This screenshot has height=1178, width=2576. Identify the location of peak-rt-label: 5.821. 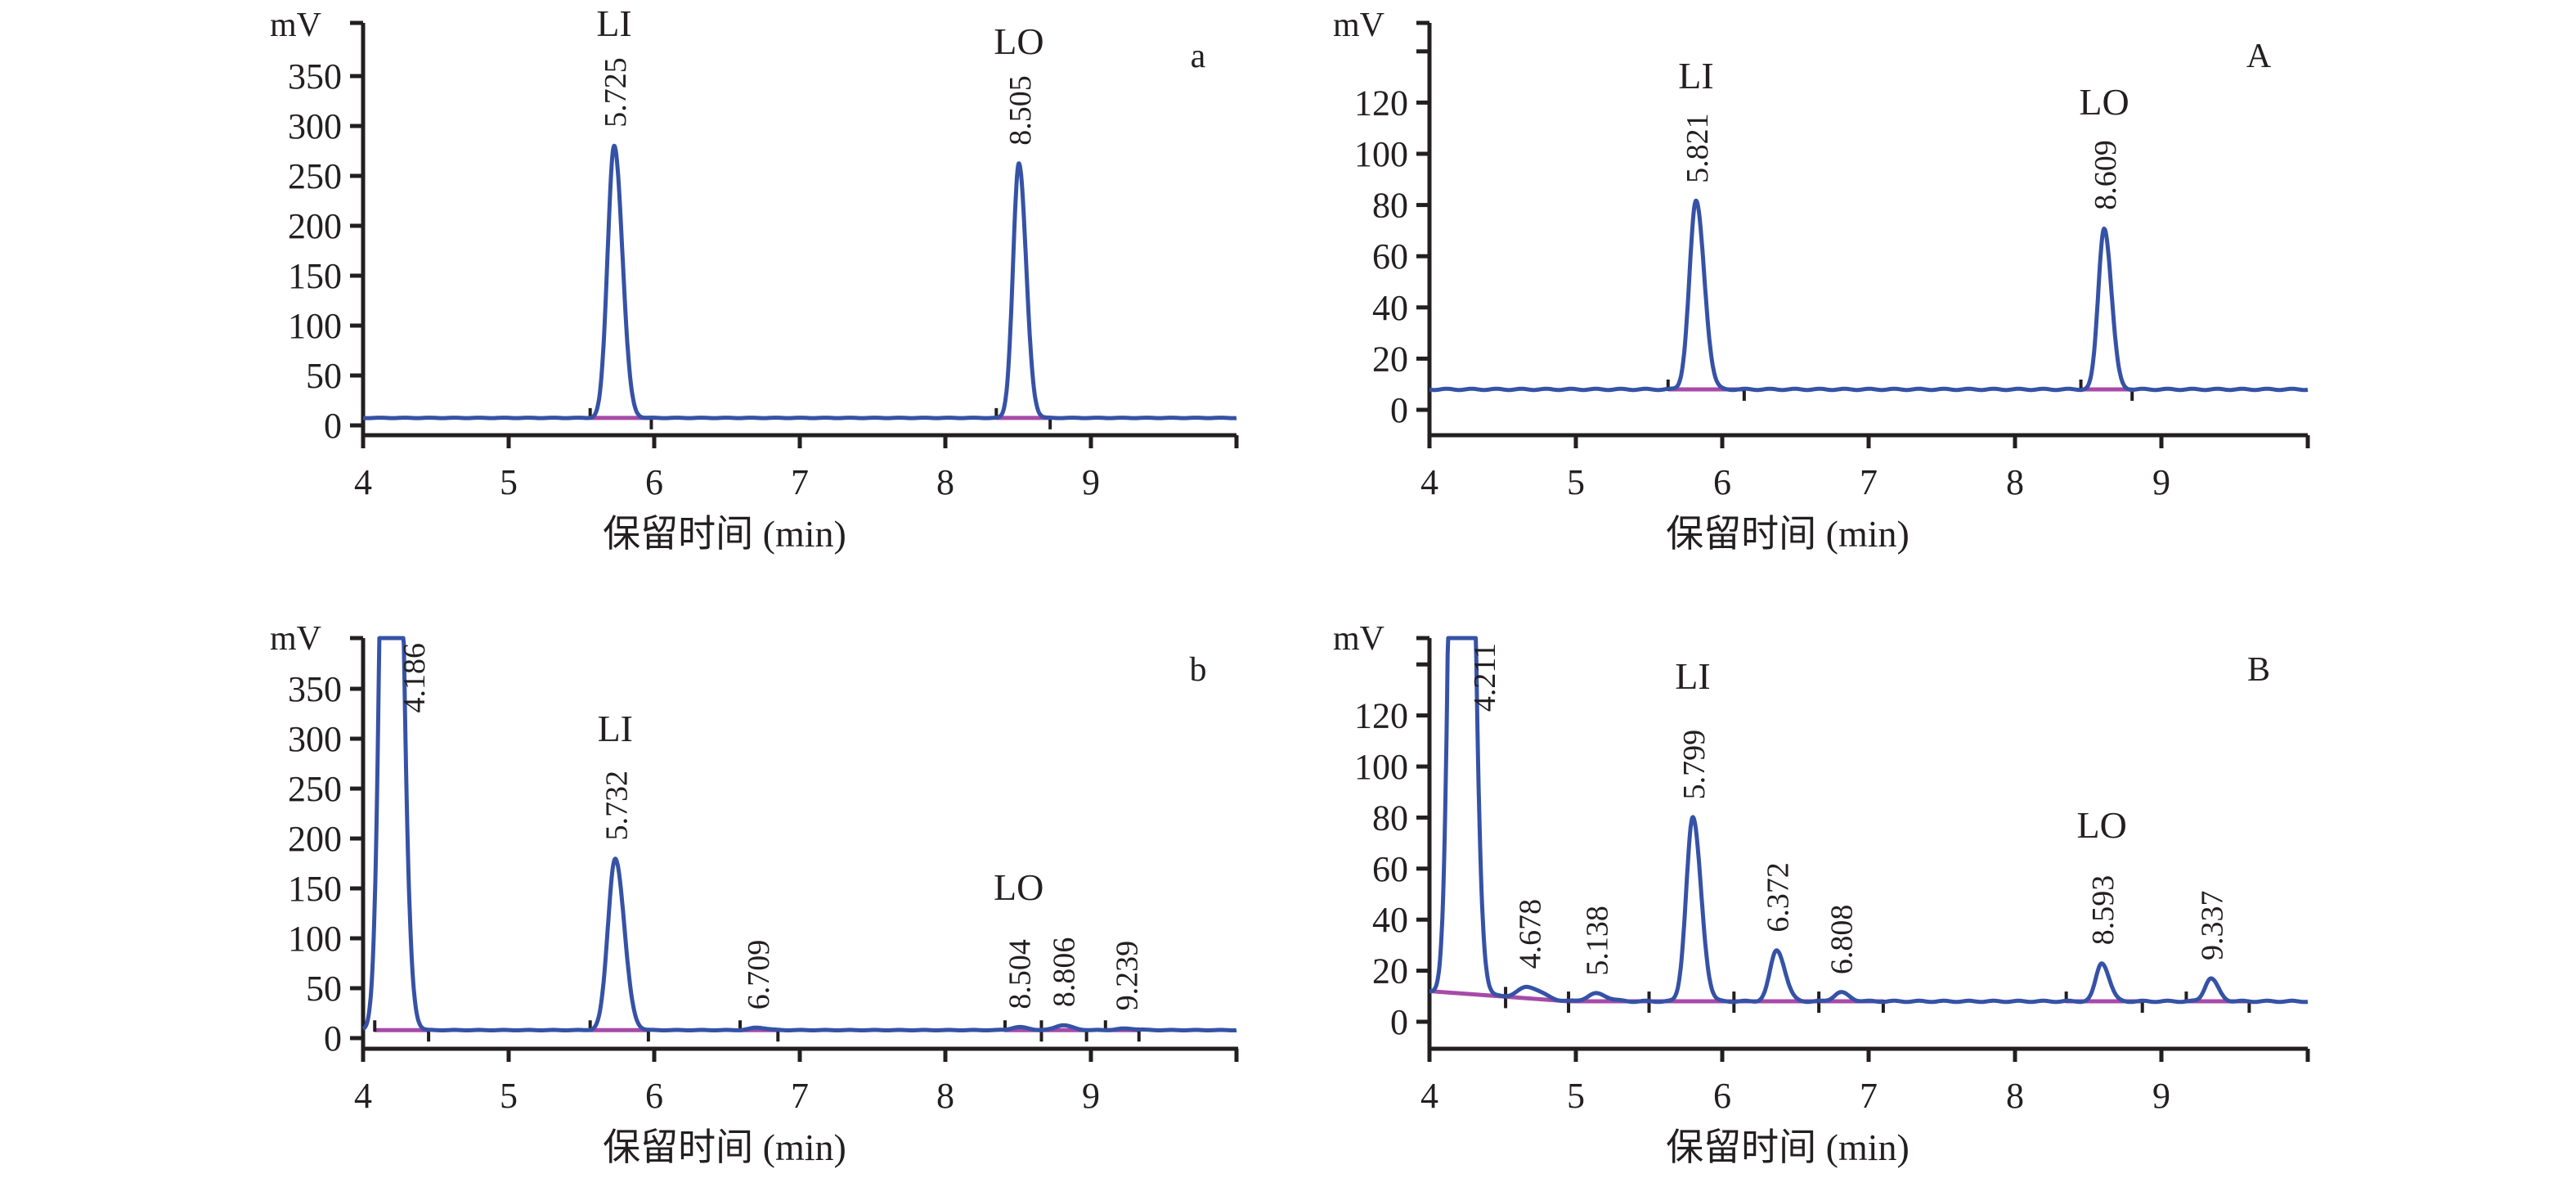
(1698, 148).